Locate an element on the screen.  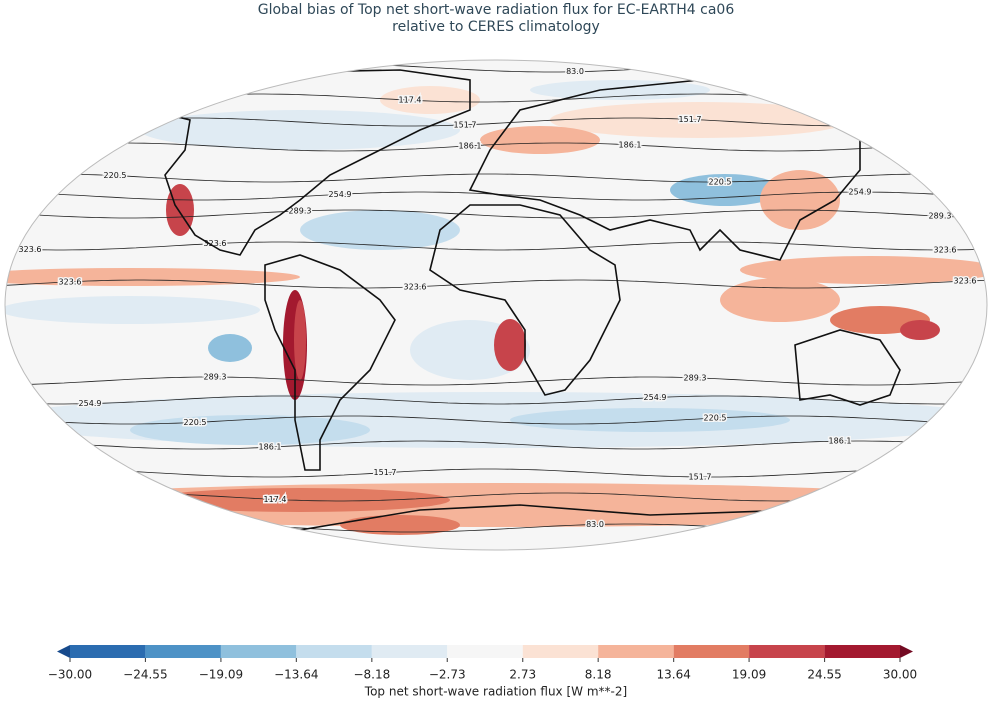
australia is located at coordinates (847, 367).